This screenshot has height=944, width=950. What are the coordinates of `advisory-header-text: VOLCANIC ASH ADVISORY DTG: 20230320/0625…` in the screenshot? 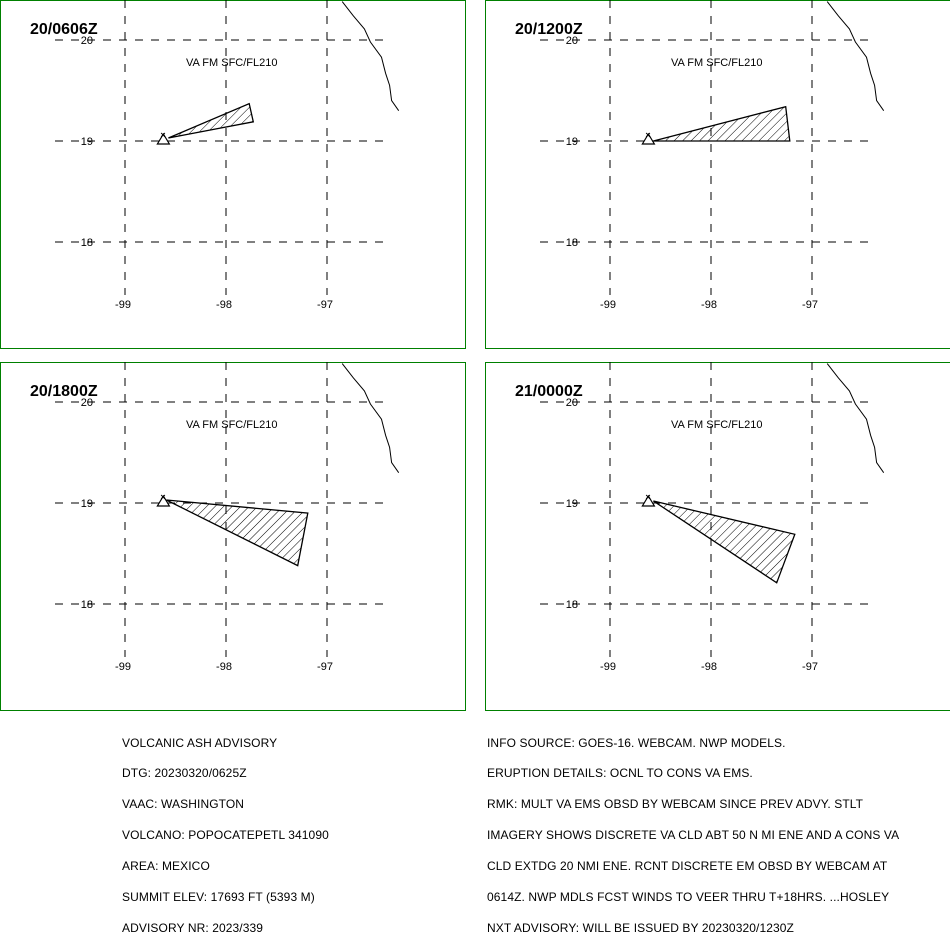 It's located at (225, 830).